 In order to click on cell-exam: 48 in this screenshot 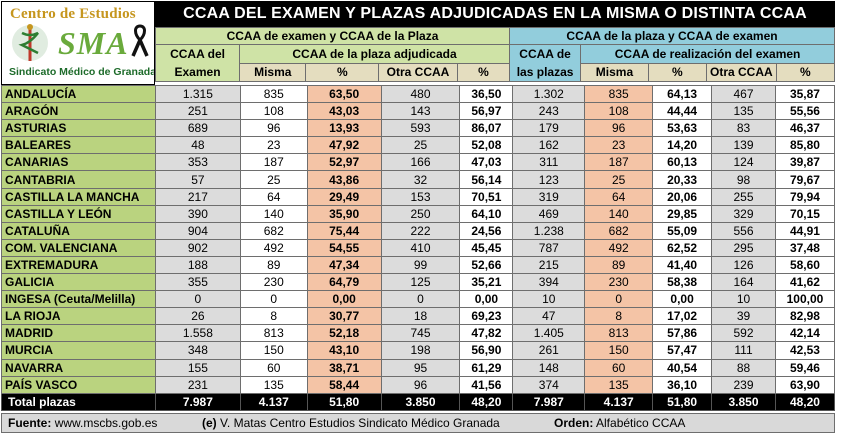, I will do `click(197, 145)`.